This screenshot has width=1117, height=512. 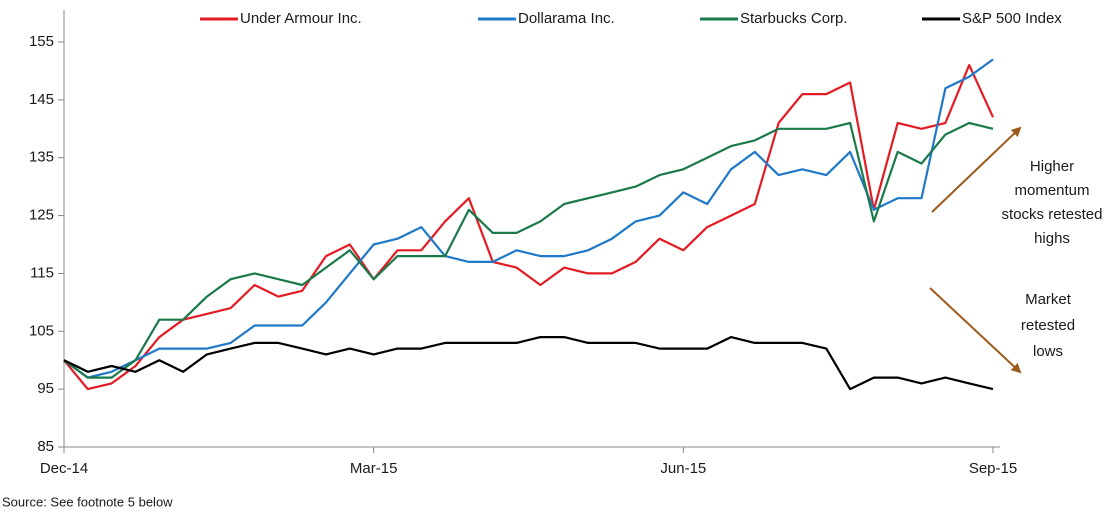 I want to click on x-tick-label: Jun-15, so click(x=683, y=468).